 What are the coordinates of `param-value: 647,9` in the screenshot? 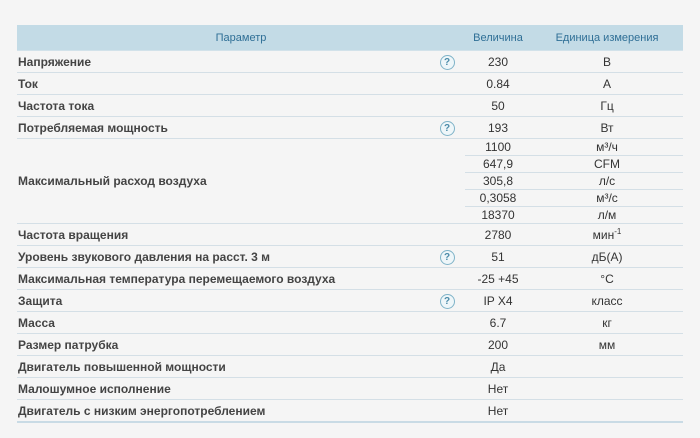 It's located at (498, 164).